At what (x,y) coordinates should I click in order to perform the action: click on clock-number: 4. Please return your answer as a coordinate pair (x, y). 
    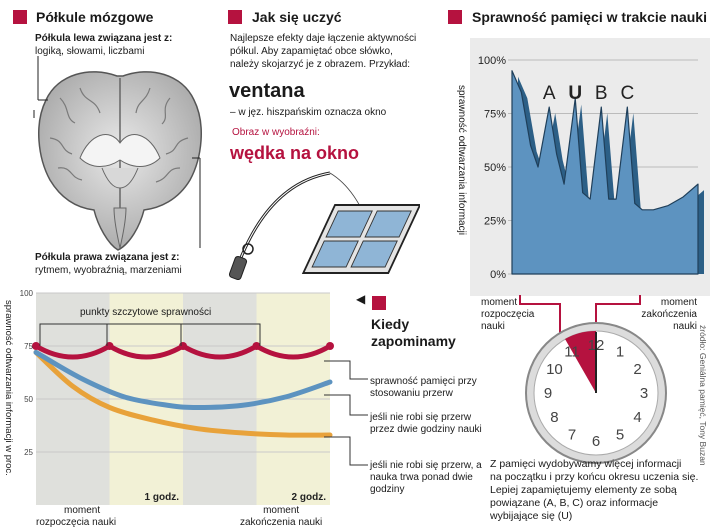
    Looking at the image, I should click on (637, 417).